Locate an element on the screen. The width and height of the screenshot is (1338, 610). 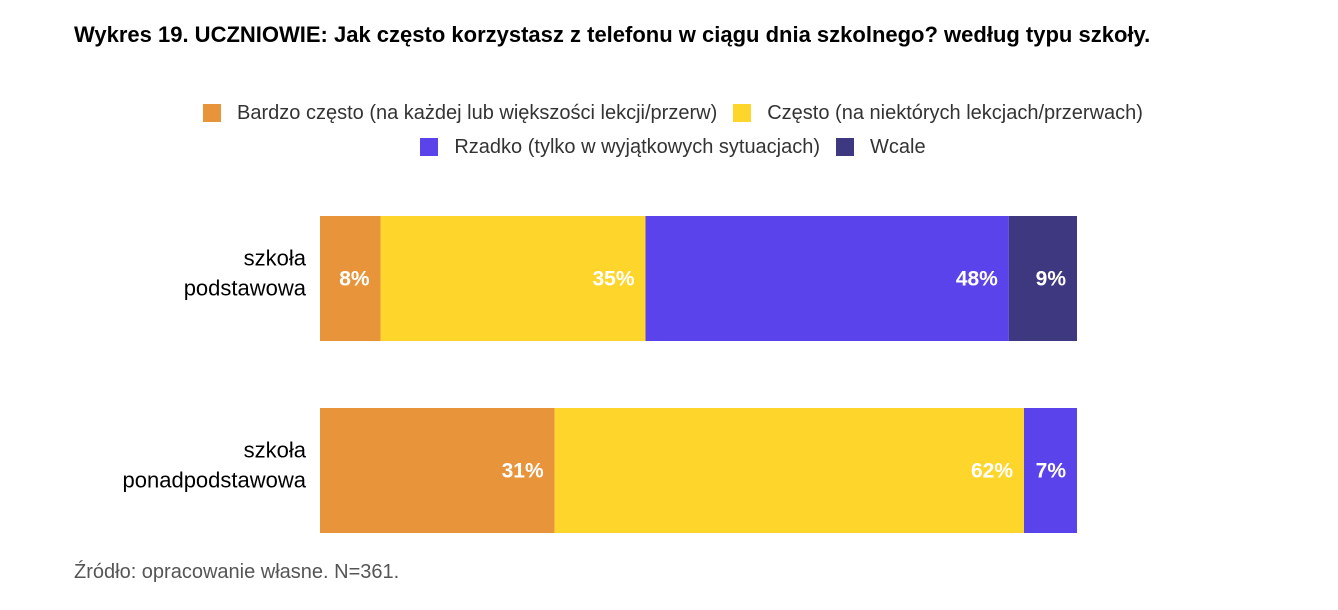
legend-swatch-rzadko is located at coordinates (429, 147).